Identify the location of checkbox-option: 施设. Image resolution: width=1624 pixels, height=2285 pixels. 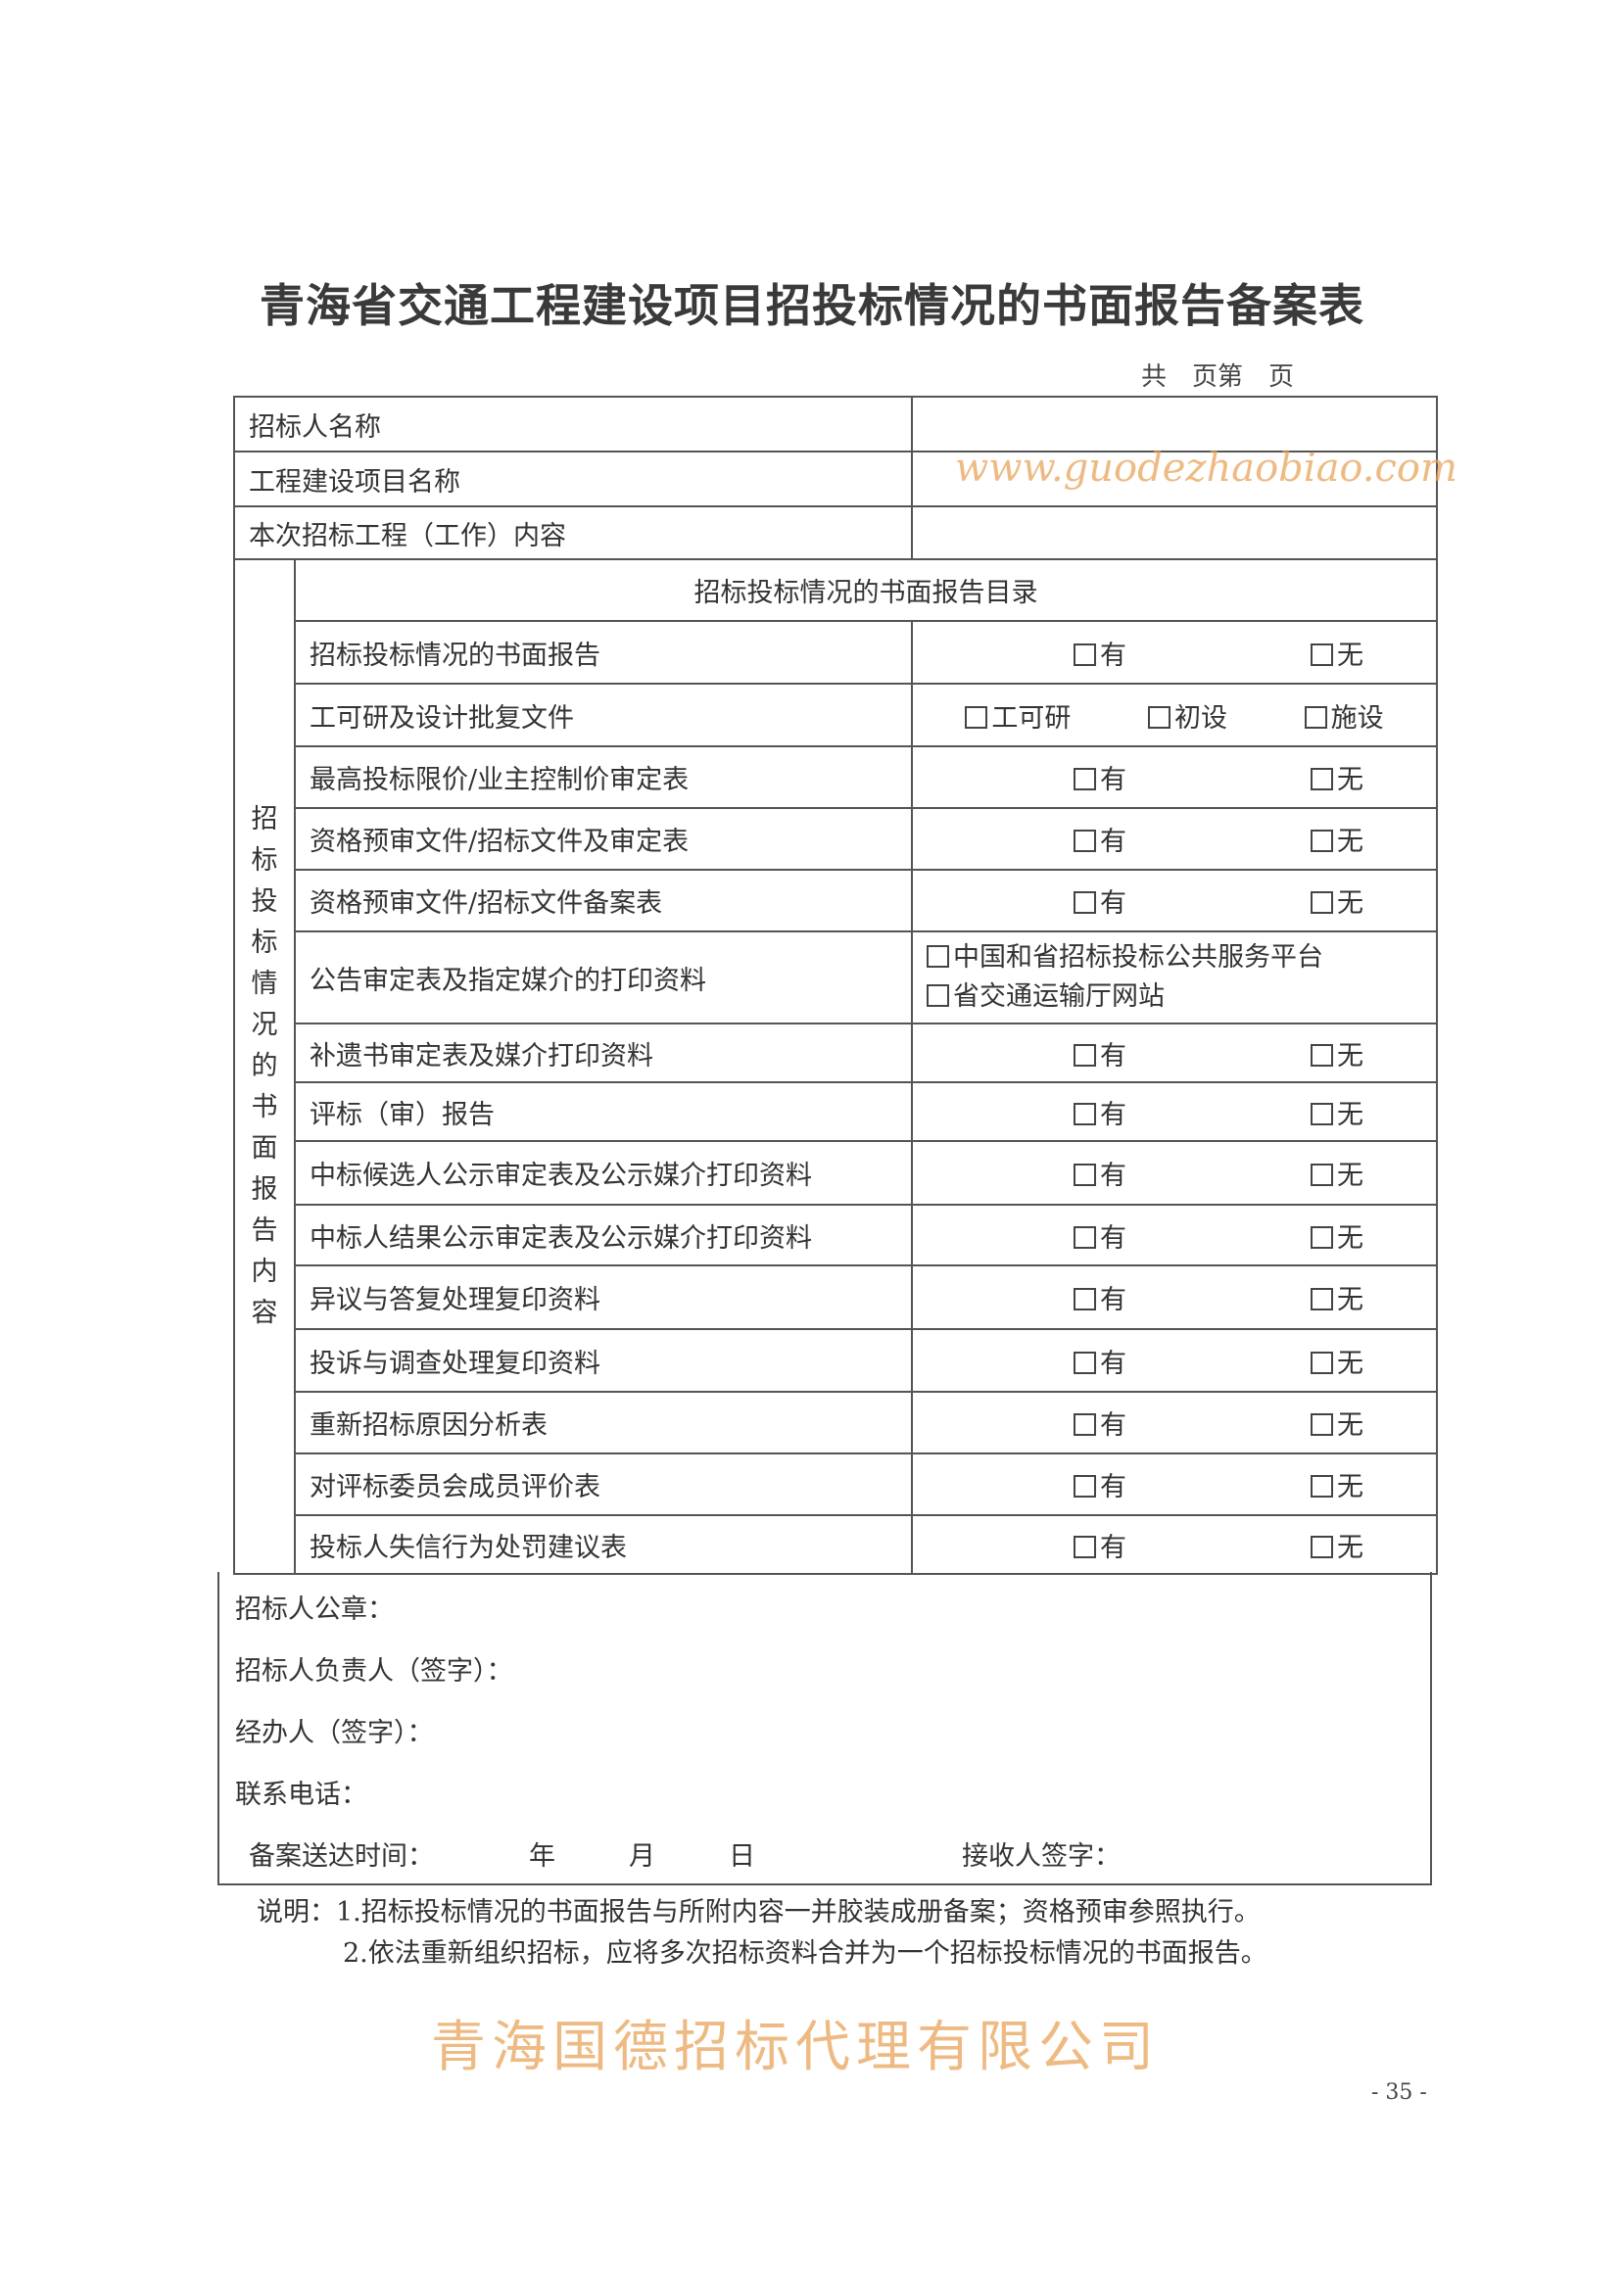
(1344, 715).